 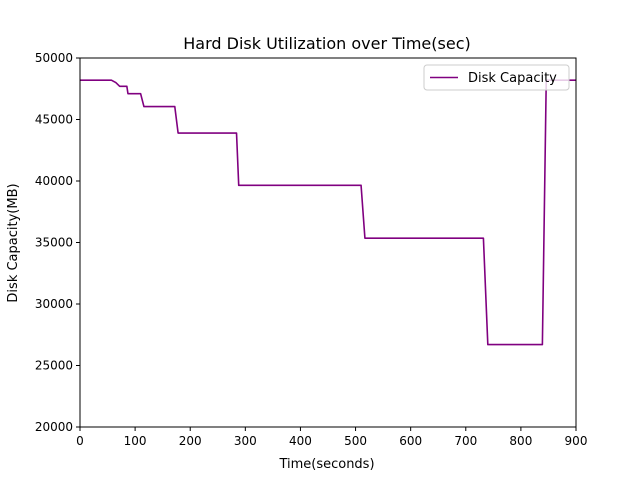 I want to click on y-tick-label: 25000, so click(x=54, y=366).